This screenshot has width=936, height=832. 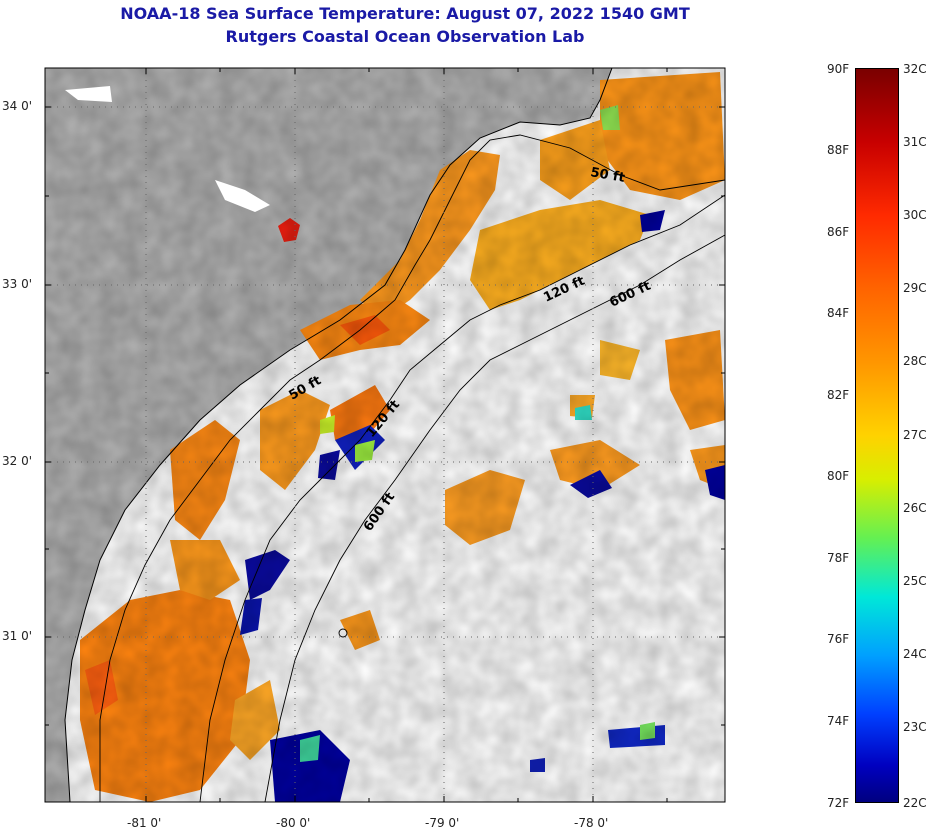 I want to click on colorbar-c-label: 24C, so click(x=915, y=654).